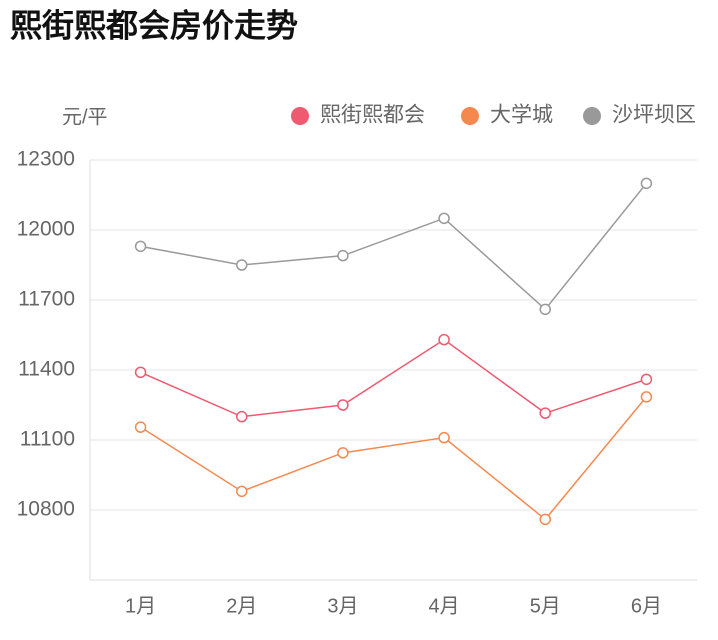 The width and height of the screenshot is (718, 640). What do you see at coordinates (46, 229) in the screenshot?
I see `y-tick-label: 12000` at bounding box center [46, 229].